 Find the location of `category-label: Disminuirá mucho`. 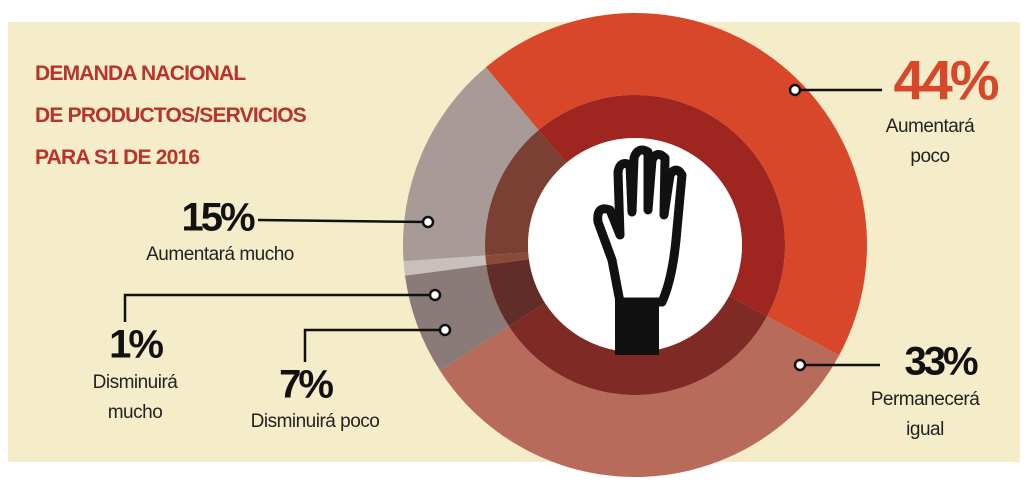

category-label: Disminuirá mucho is located at coordinates (135, 397).